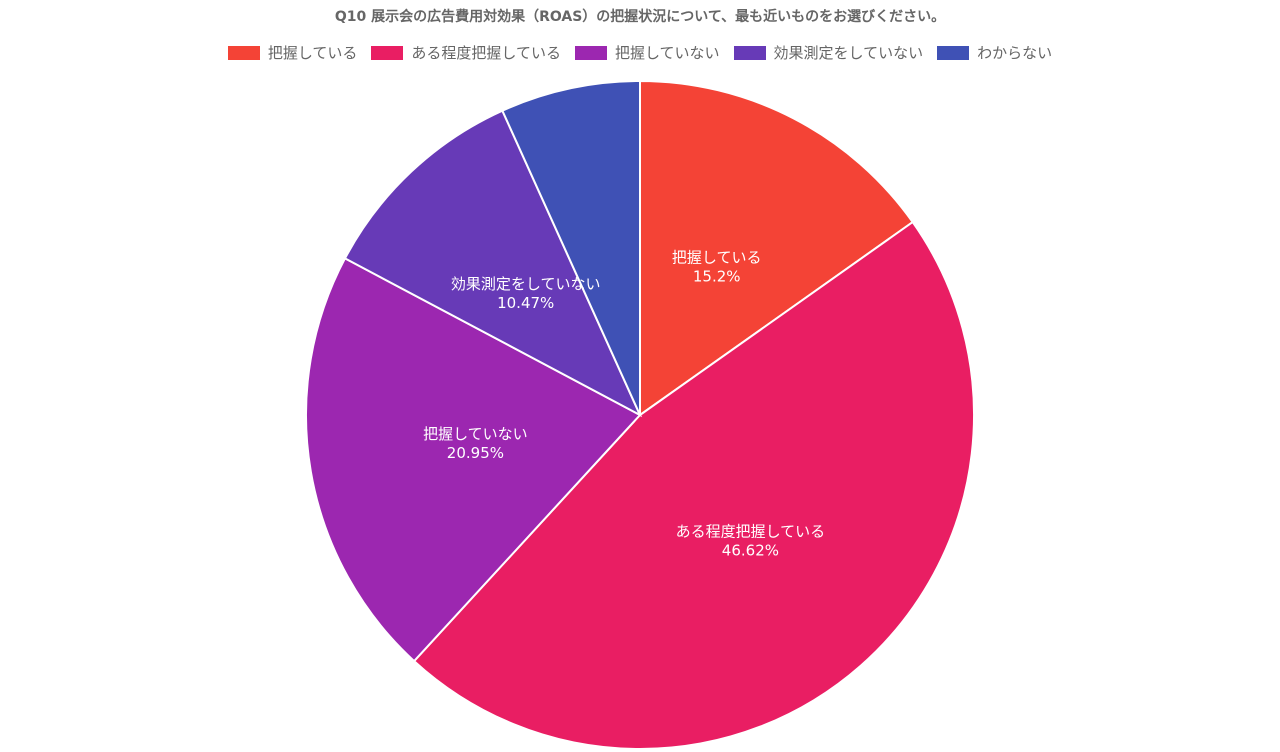  I want to click on slice-value-2: 20.95%, so click(475, 453).